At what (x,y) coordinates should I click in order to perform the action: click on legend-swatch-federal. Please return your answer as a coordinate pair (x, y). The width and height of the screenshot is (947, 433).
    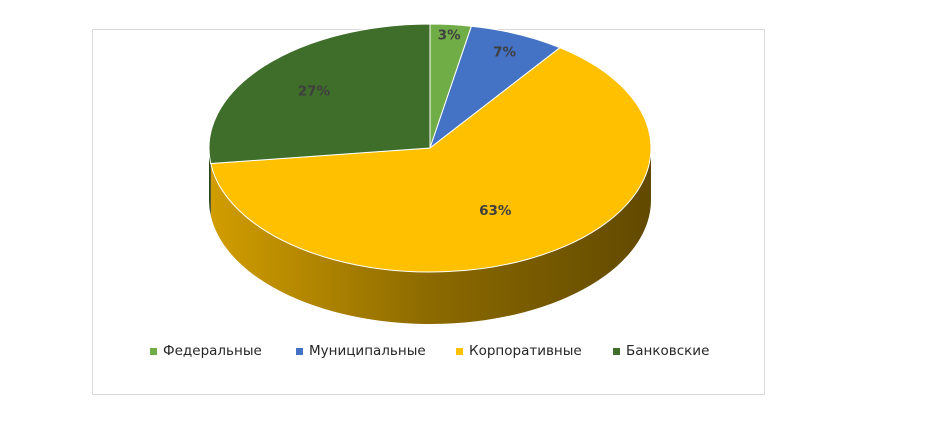
    Looking at the image, I should click on (153, 351).